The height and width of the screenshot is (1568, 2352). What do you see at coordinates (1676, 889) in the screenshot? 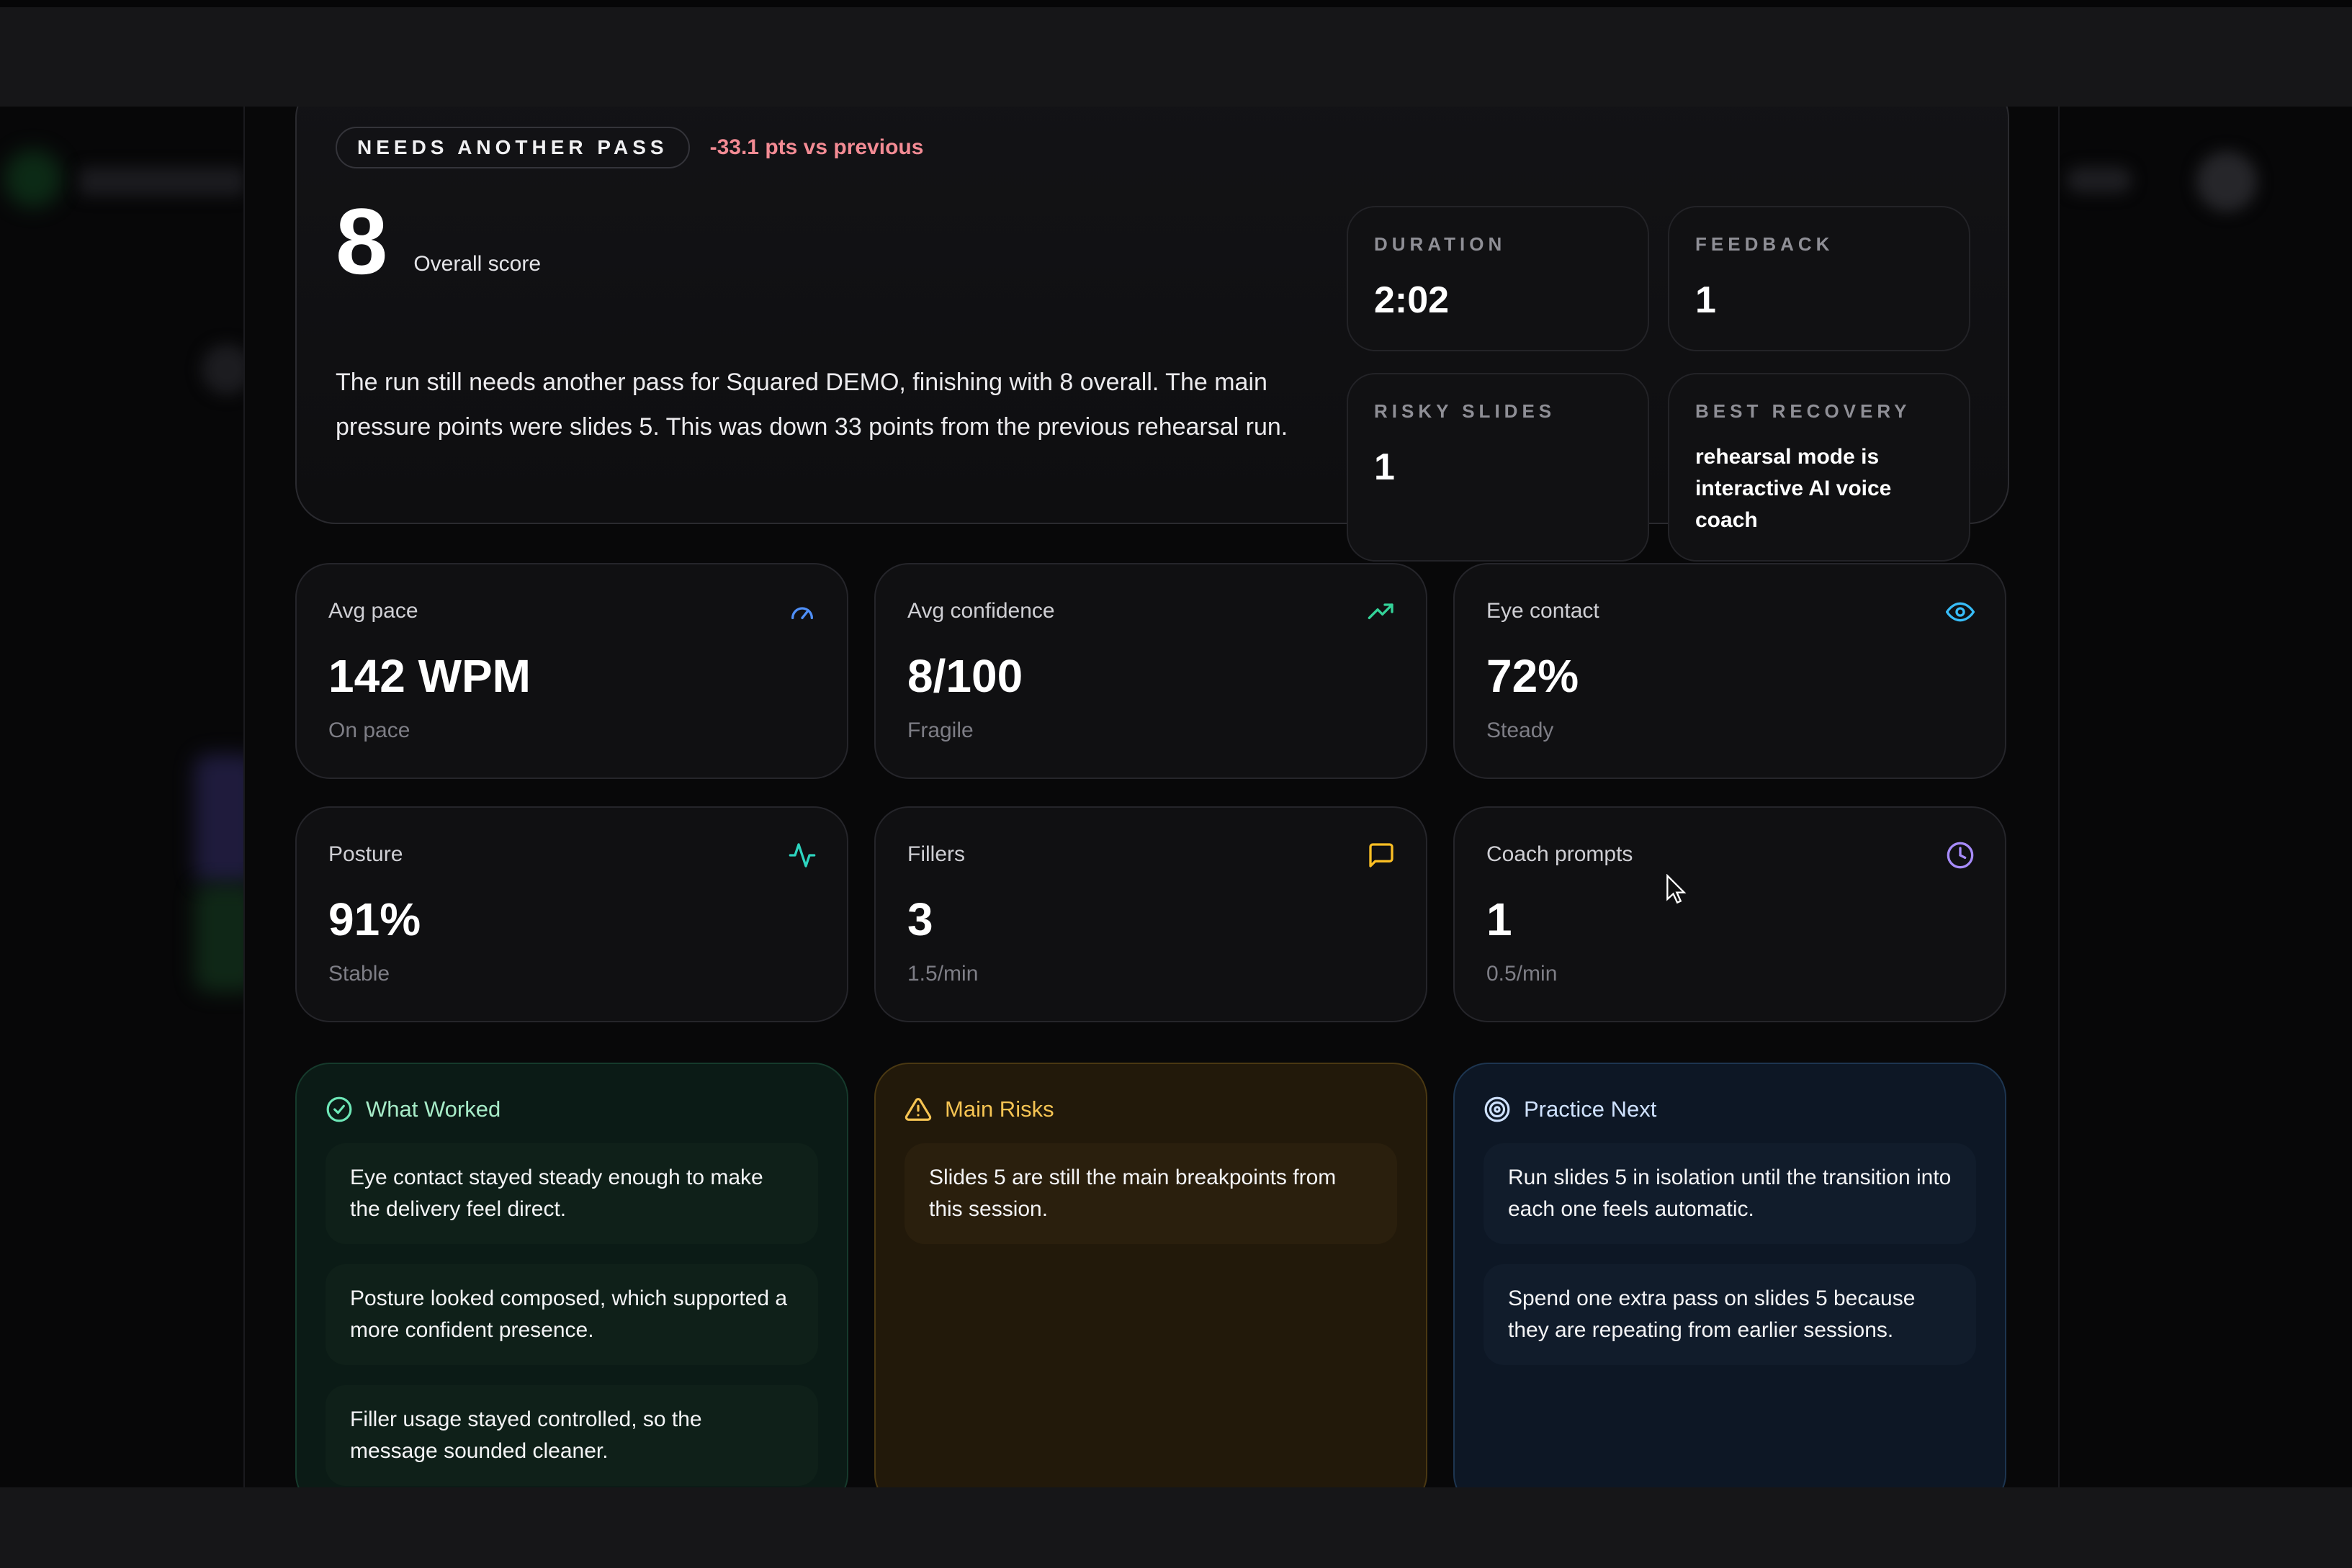
I see `mouse-cursor-icon` at bounding box center [1676, 889].